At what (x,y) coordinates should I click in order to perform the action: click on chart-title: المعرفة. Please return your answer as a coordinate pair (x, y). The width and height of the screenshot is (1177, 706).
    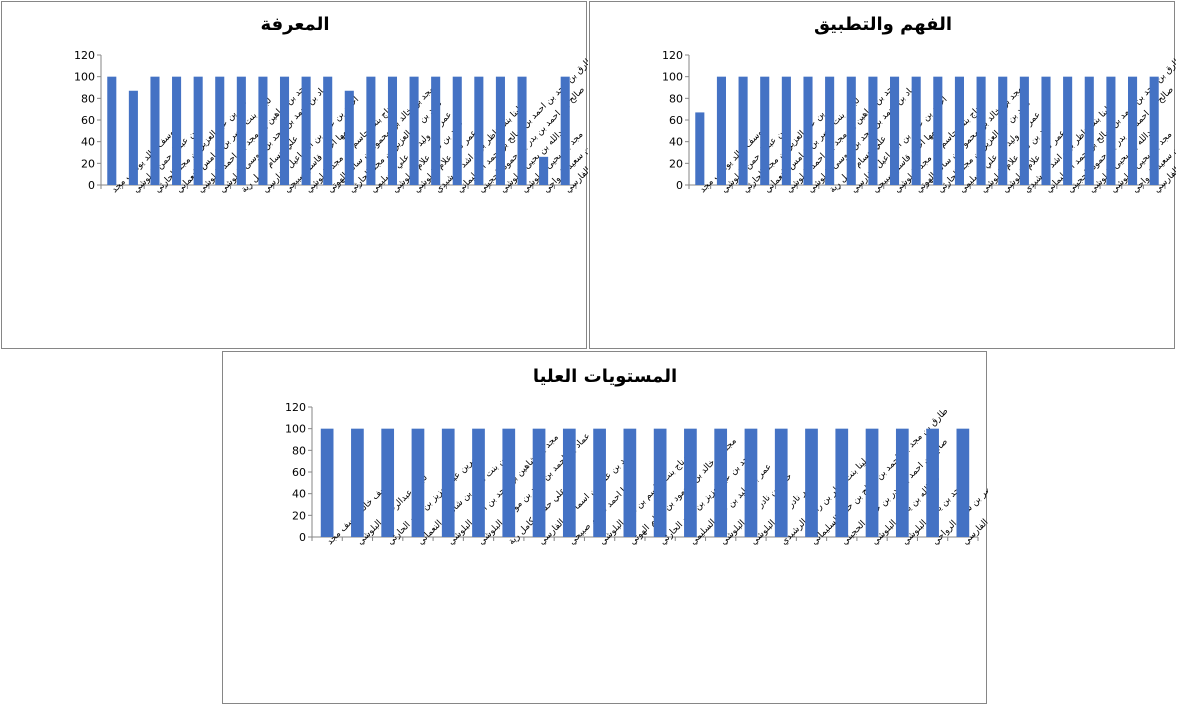
    Looking at the image, I should click on (294, 24).